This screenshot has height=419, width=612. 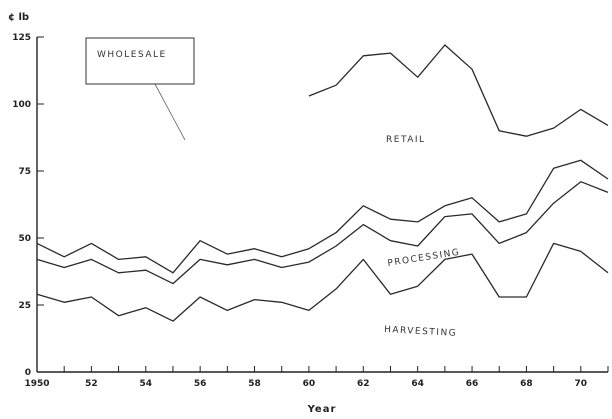 I want to click on wholesale-leader-line, so click(x=170, y=112).